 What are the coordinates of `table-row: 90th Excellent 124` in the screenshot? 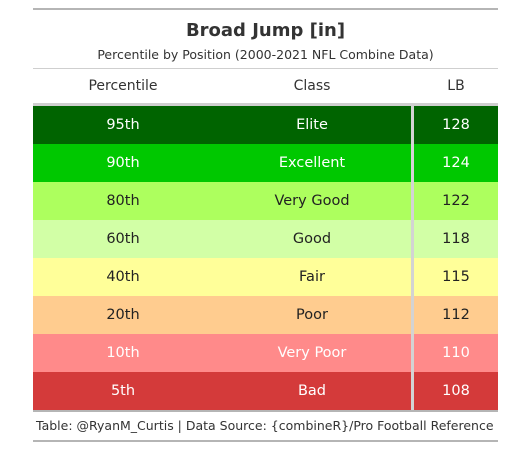 It's located at (265, 163).